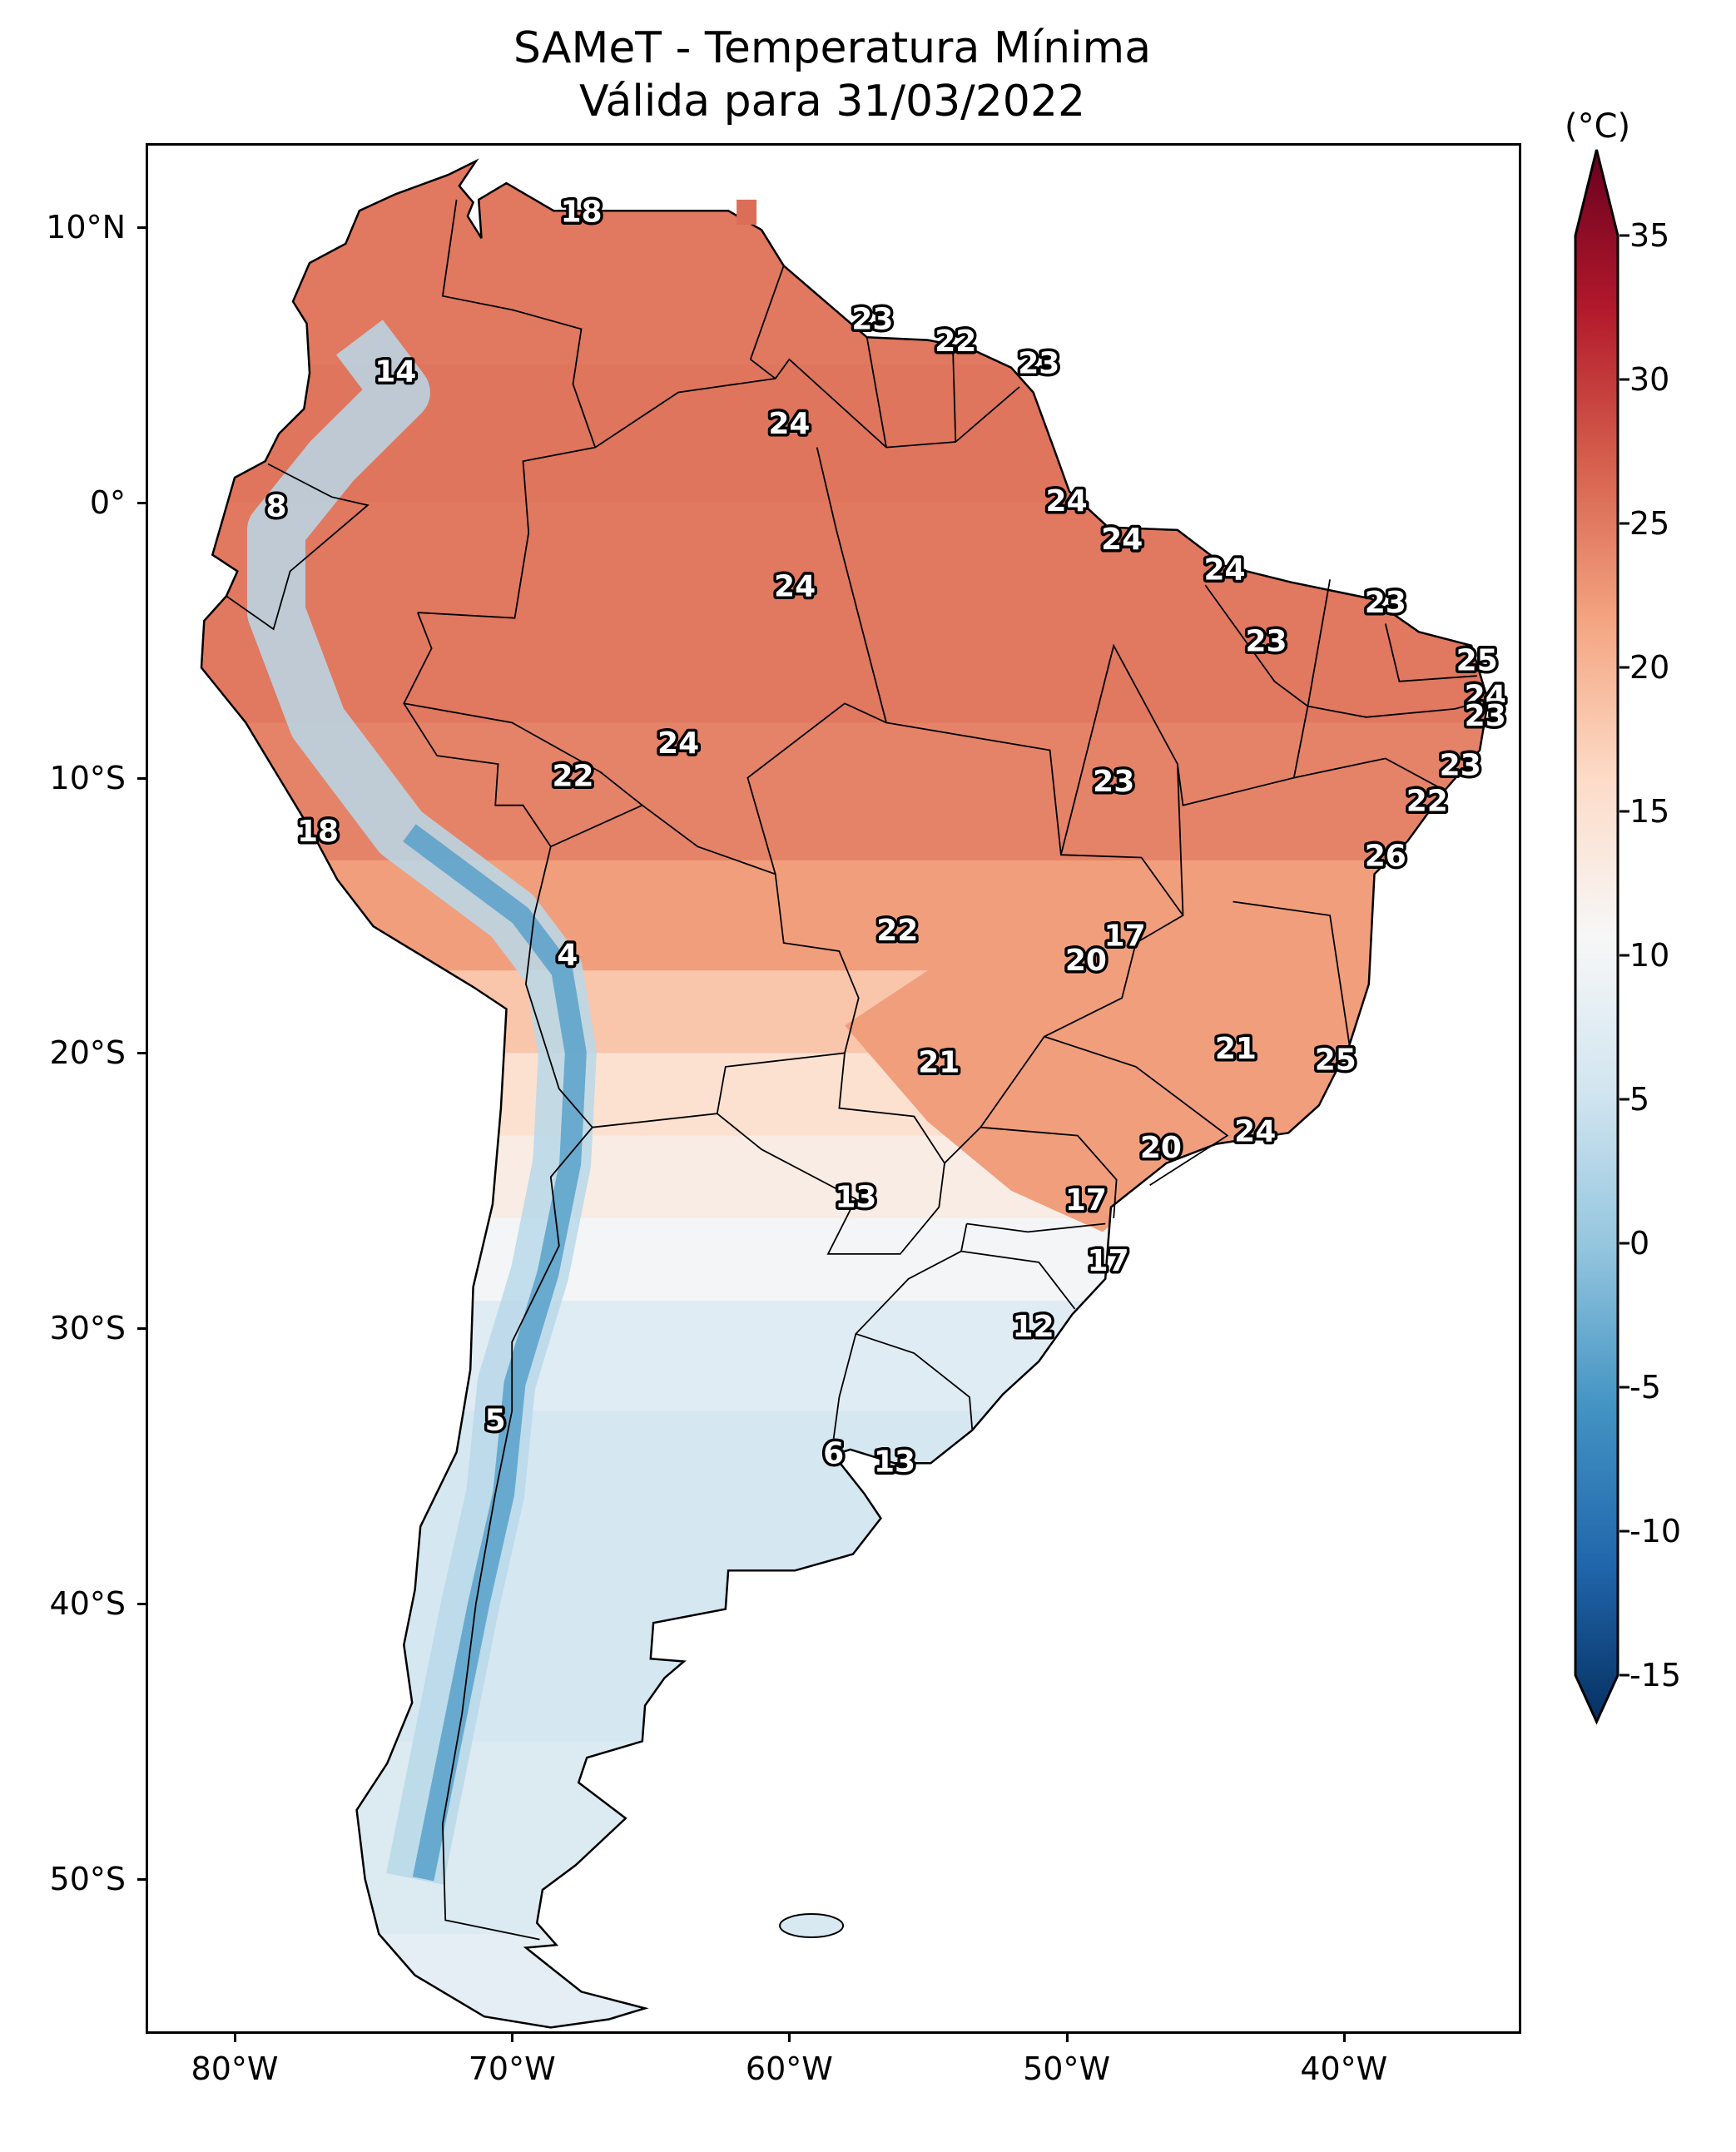 The image size is (1736, 2152). What do you see at coordinates (108, 502) in the screenshot?
I see `latitude-tick-label: 0°` at bounding box center [108, 502].